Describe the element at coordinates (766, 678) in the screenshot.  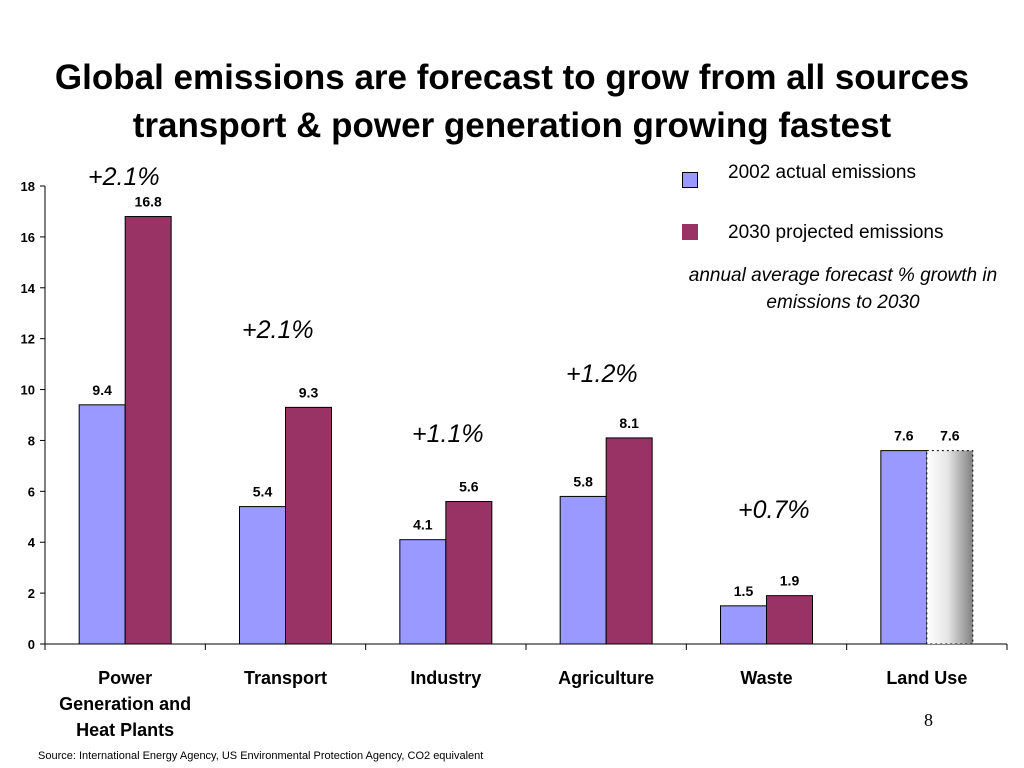
I see `x-category-label: Waste` at that location.